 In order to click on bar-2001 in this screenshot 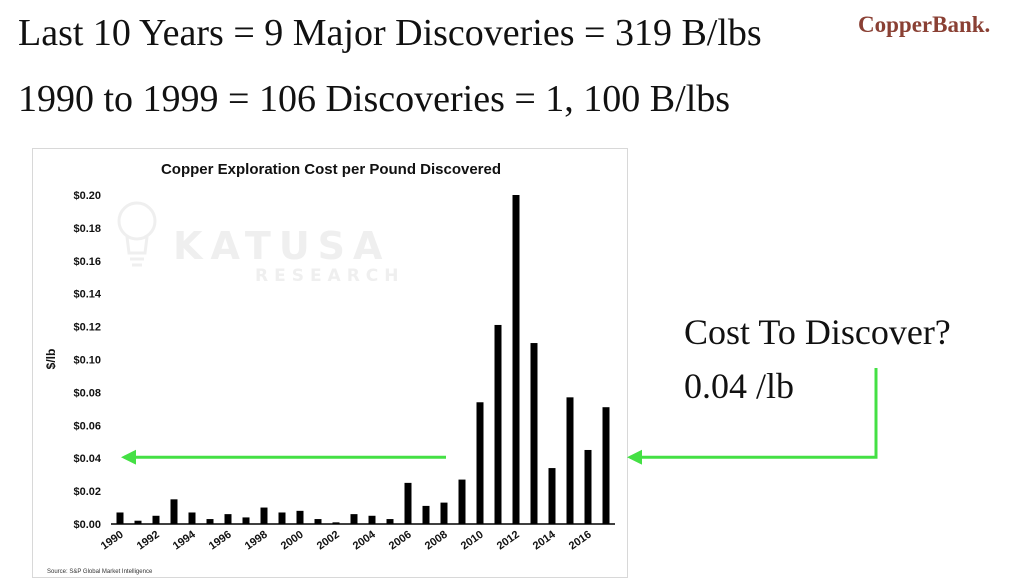, I will do `click(318, 521)`.